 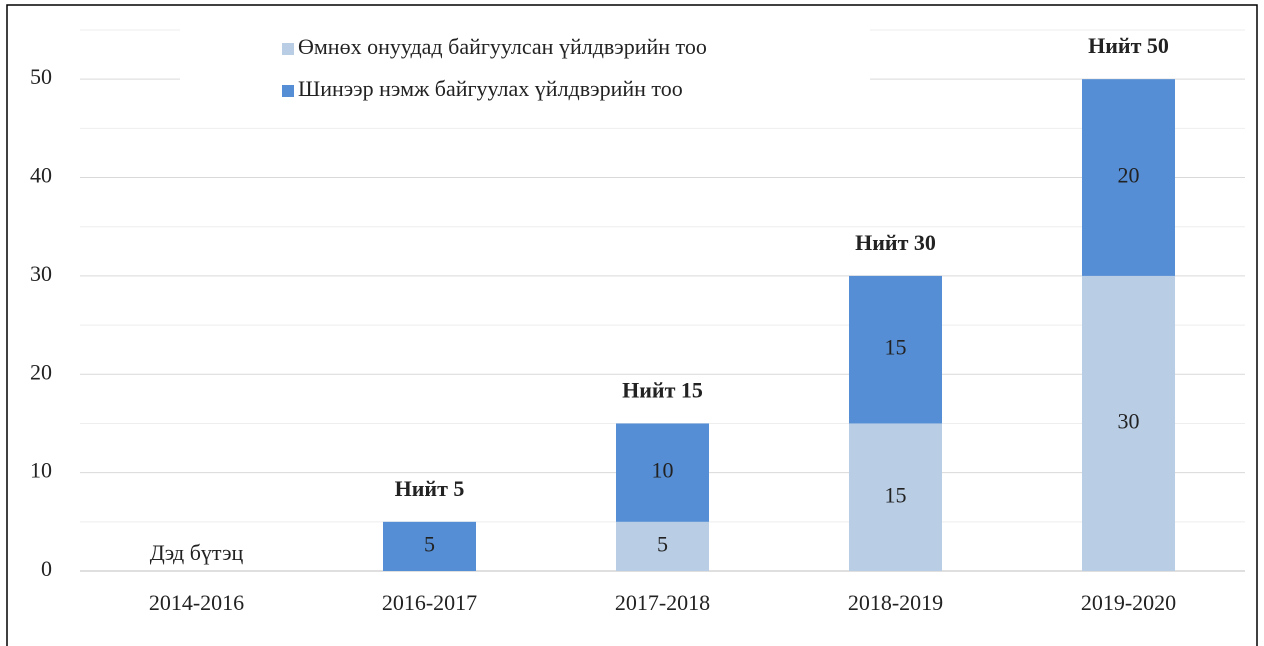 What do you see at coordinates (46, 568) in the screenshot?
I see `y-tick-label: 0` at bounding box center [46, 568].